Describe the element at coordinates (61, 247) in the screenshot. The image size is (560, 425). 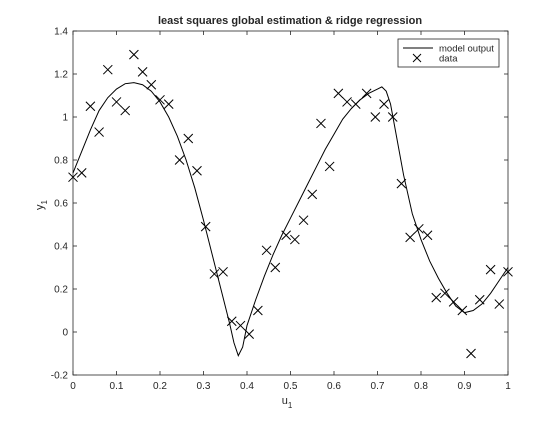
I see `y-tick-label: 0.4` at that location.